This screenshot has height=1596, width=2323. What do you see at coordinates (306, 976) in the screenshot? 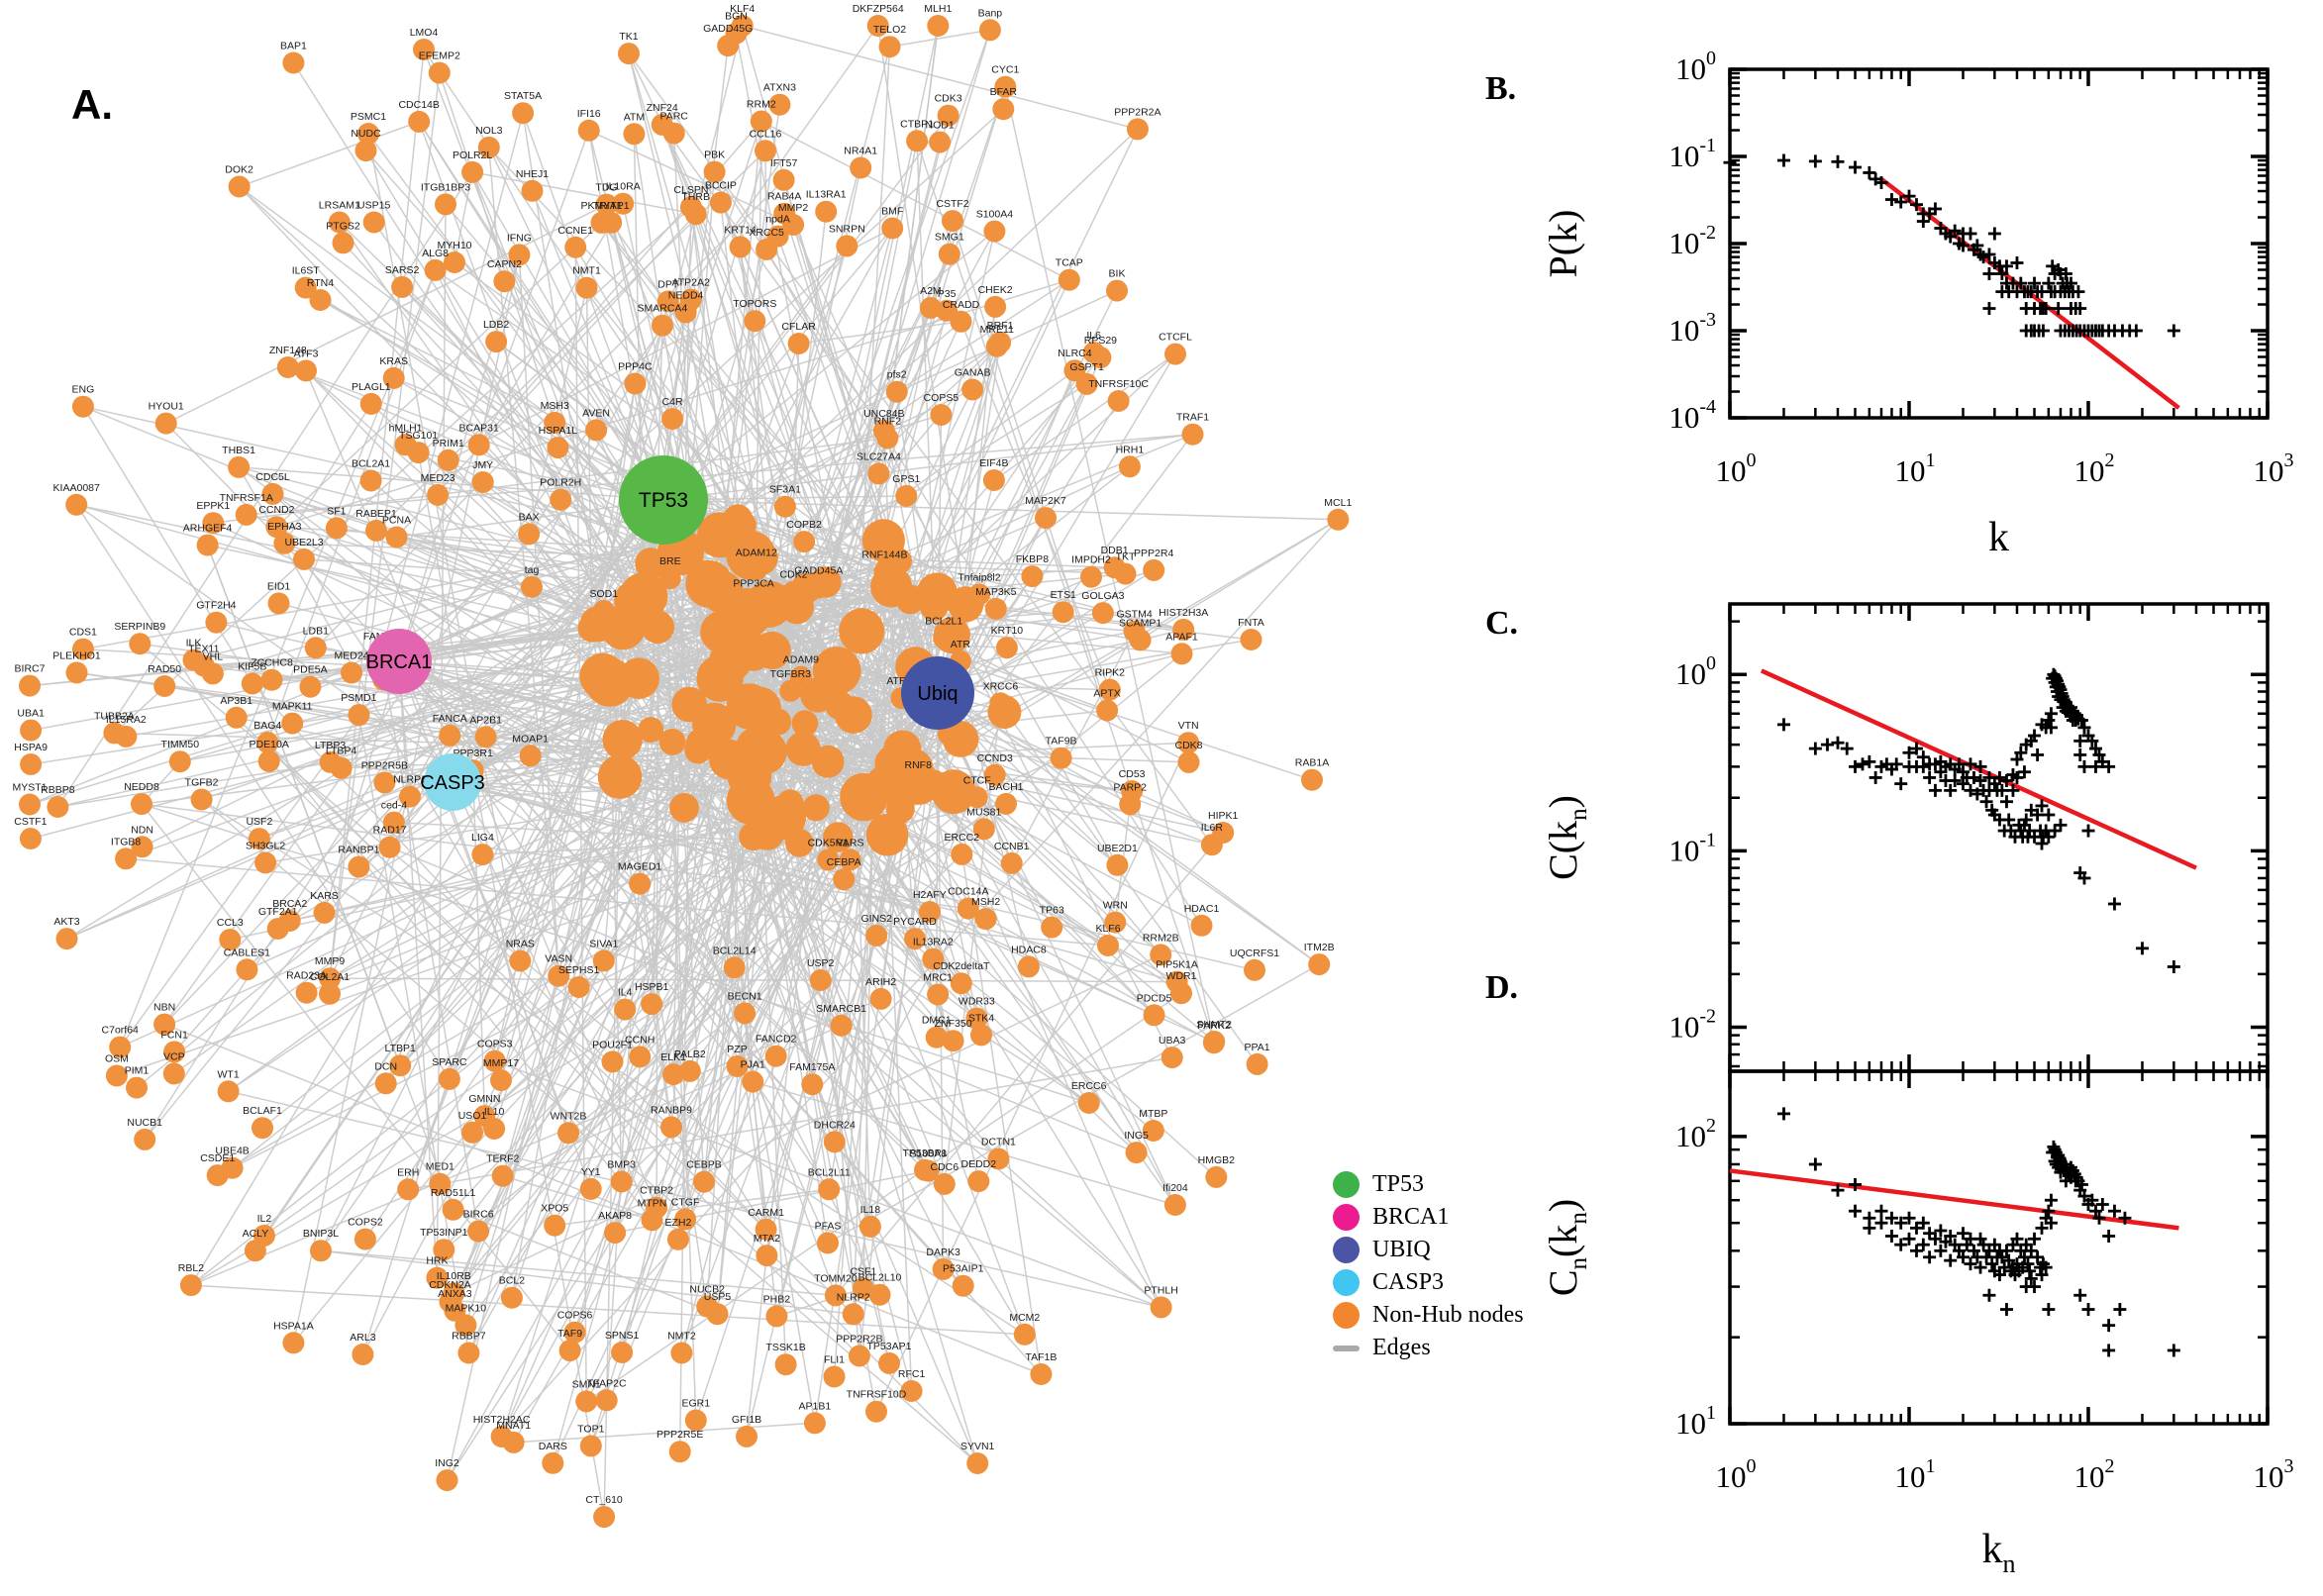
I see `node-label: RAD23A` at bounding box center [306, 976].